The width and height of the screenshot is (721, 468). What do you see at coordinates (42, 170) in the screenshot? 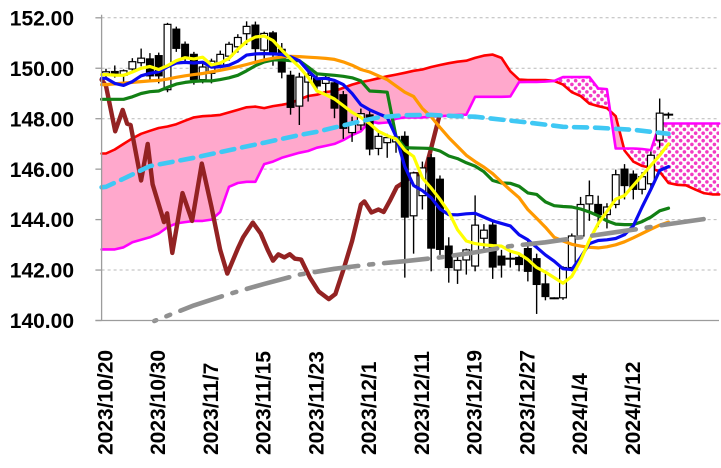
I see `y-axis-label: 146.00` at bounding box center [42, 170].